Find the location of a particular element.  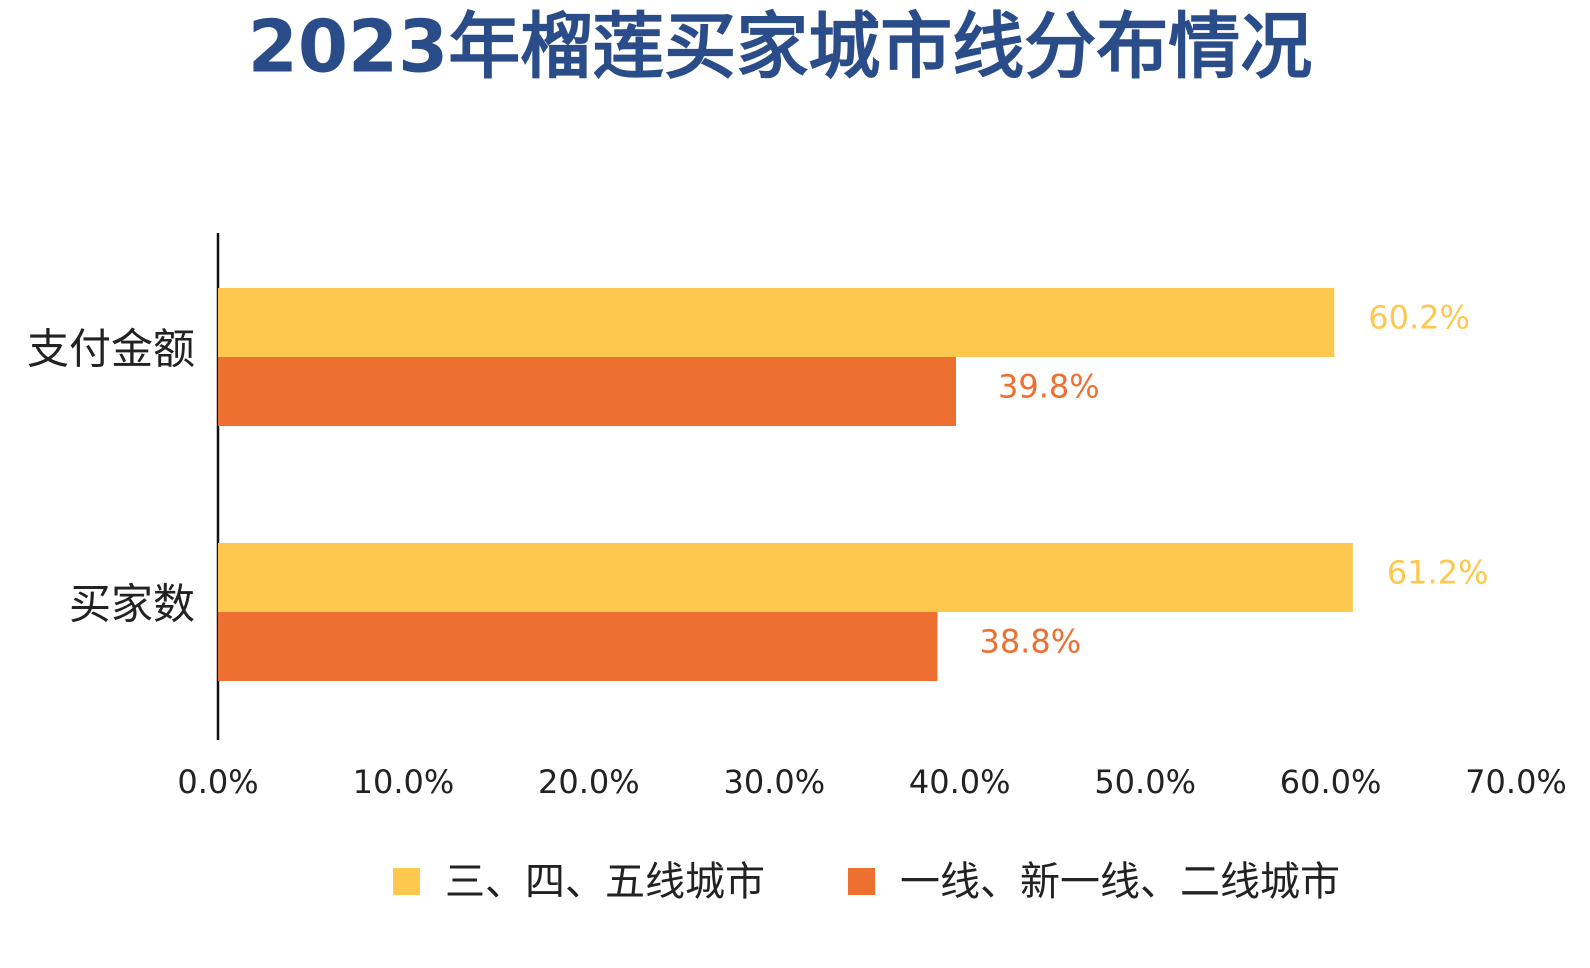

x-tick-label: 20.0% is located at coordinates (589, 782).